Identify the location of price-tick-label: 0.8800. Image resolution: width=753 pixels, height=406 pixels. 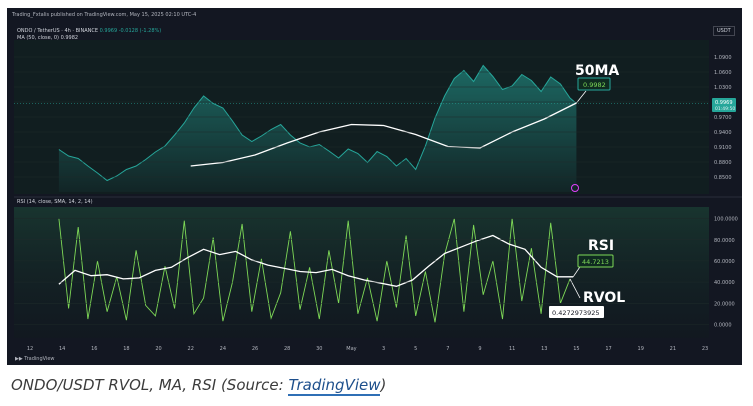
(723, 163).